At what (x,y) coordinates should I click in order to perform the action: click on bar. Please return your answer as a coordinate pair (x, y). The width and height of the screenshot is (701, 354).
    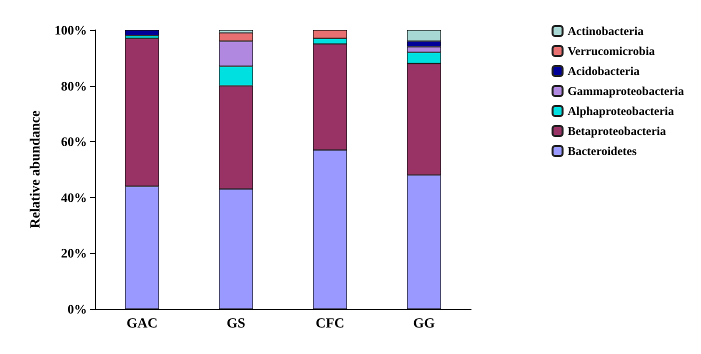
    Looking at the image, I should click on (142, 33).